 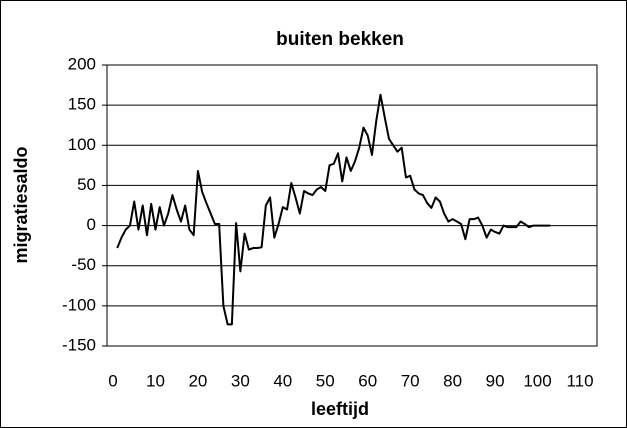 What do you see at coordinates (495, 380) in the screenshot?
I see `x-tick-label: 90` at bounding box center [495, 380].